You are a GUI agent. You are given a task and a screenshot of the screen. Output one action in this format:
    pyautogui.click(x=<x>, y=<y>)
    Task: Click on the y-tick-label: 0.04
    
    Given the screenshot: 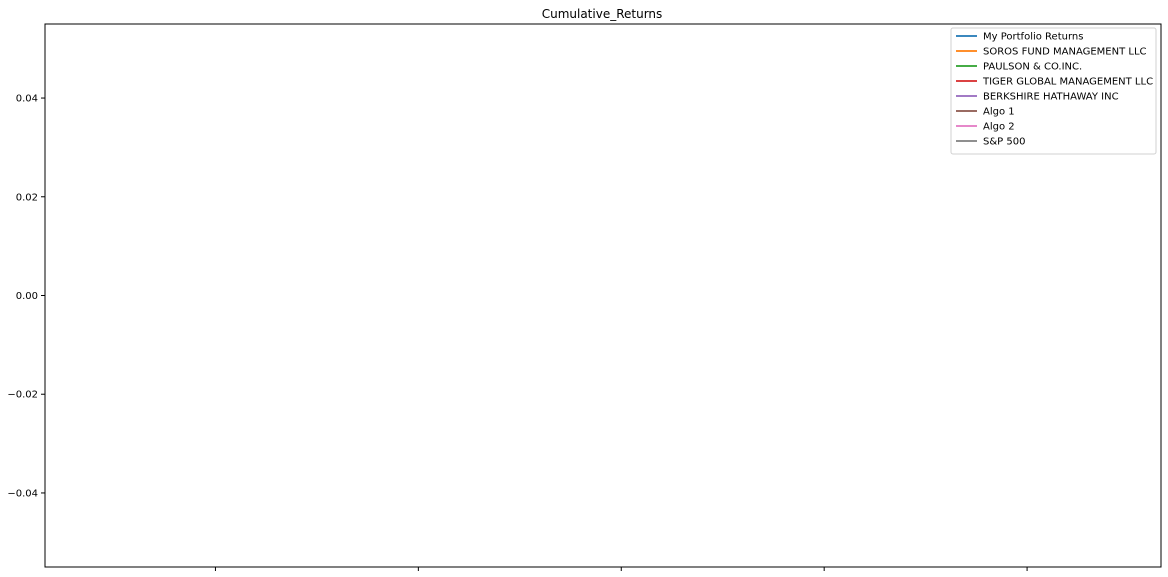 What is the action you would take?
    pyautogui.click(x=27, y=99)
    